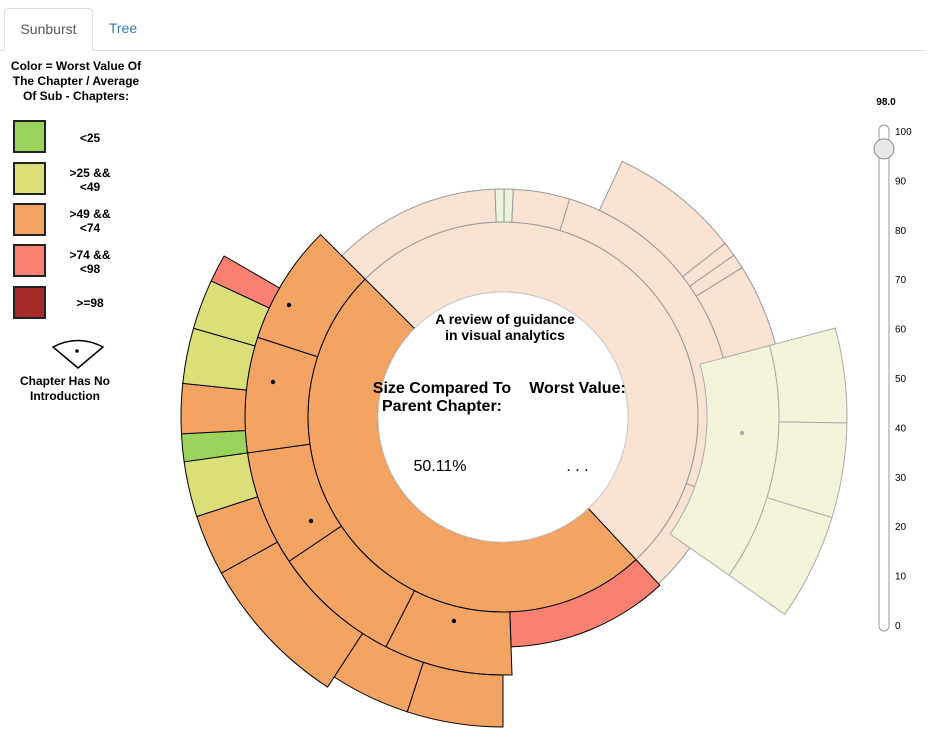 The width and height of the screenshot is (933, 745). I want to click on sunburst-segment-ring2-orange-d, so click(281, 395).